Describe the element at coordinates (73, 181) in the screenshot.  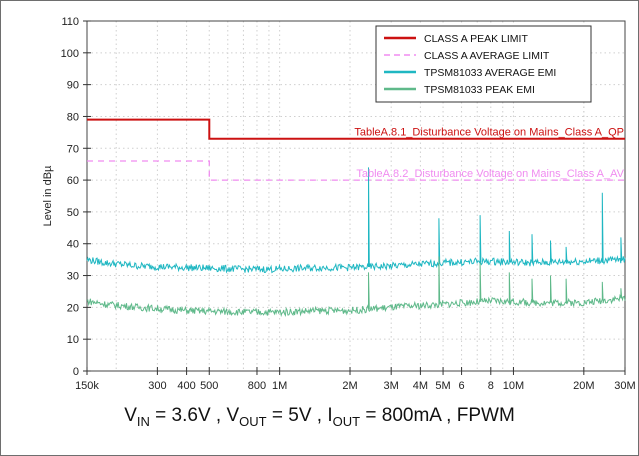
I see `y-tick-label: 60` at that location.